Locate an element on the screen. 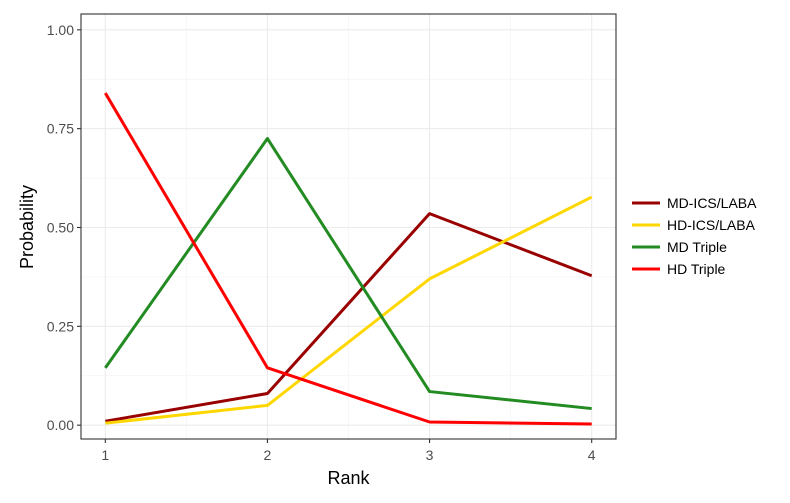 This screenshot has height=503, width=790. legend-label-md-triple: MD Triple is located at coordinates (697, 247).